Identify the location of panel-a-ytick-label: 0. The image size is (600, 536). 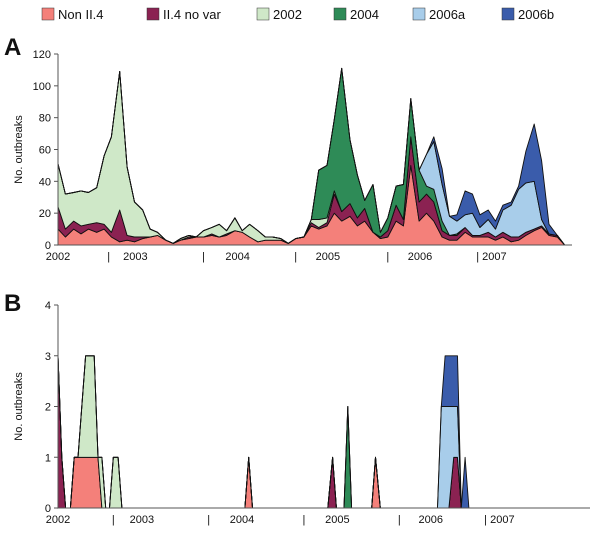
(48, 246).